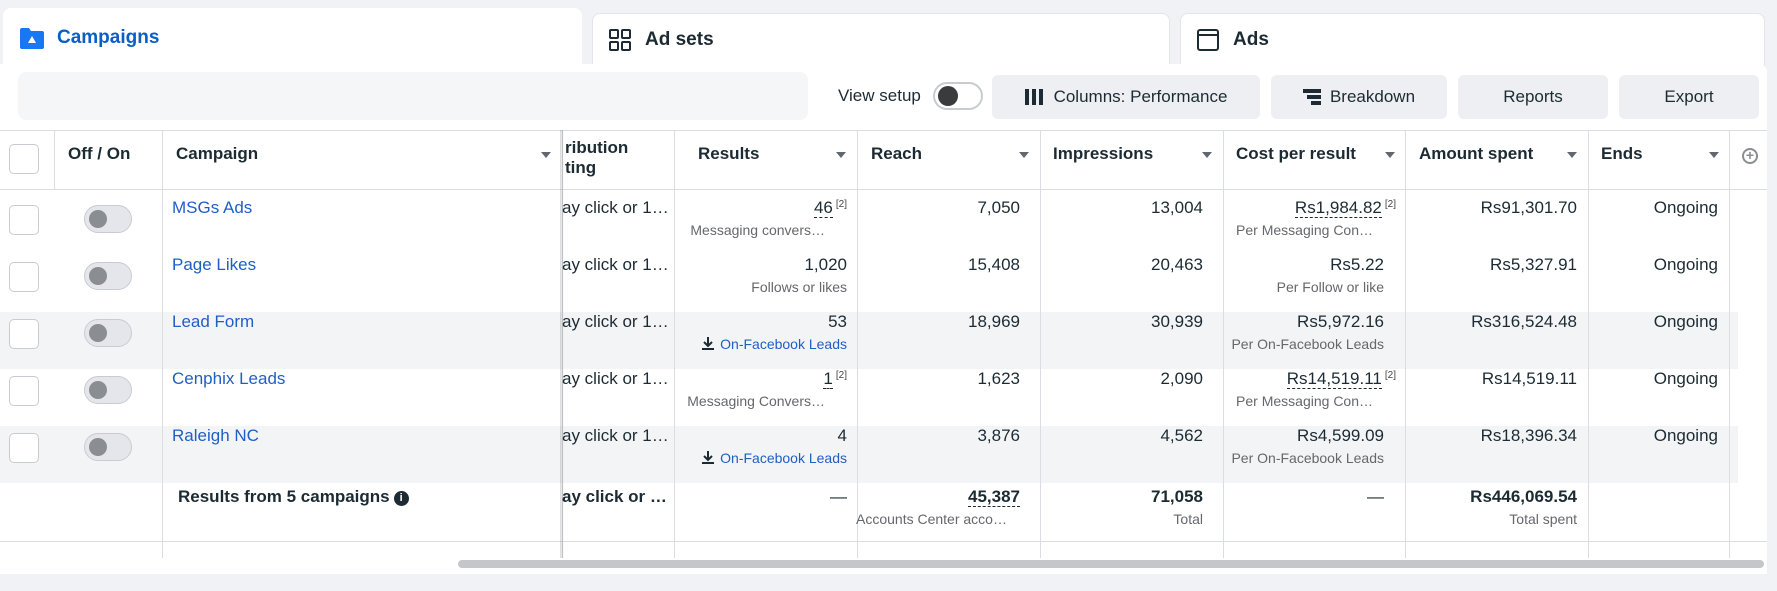 Image resolution: width=1777 pixels, height=591 pixels. Describe the element at coordinates (838, 496) in the screenshot. I see `summary-results: —` at that location.